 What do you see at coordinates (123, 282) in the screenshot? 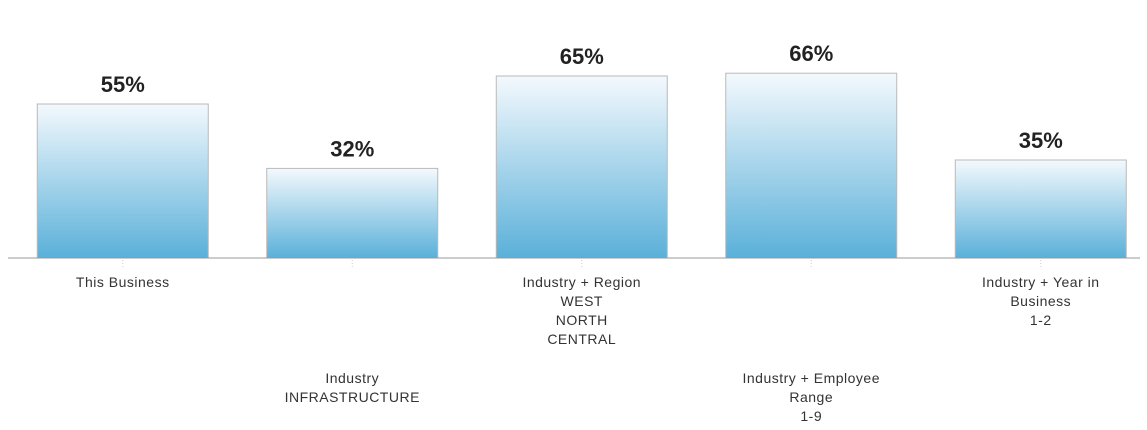
I see `category-label: This Business` at bounding box center [123, 282].